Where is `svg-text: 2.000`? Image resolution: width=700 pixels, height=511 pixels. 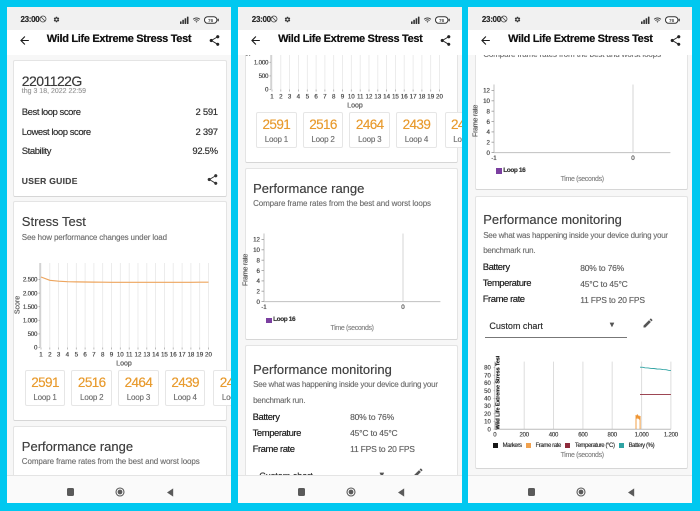 svg-text: 2.000 is located at coordinates (30, 293).